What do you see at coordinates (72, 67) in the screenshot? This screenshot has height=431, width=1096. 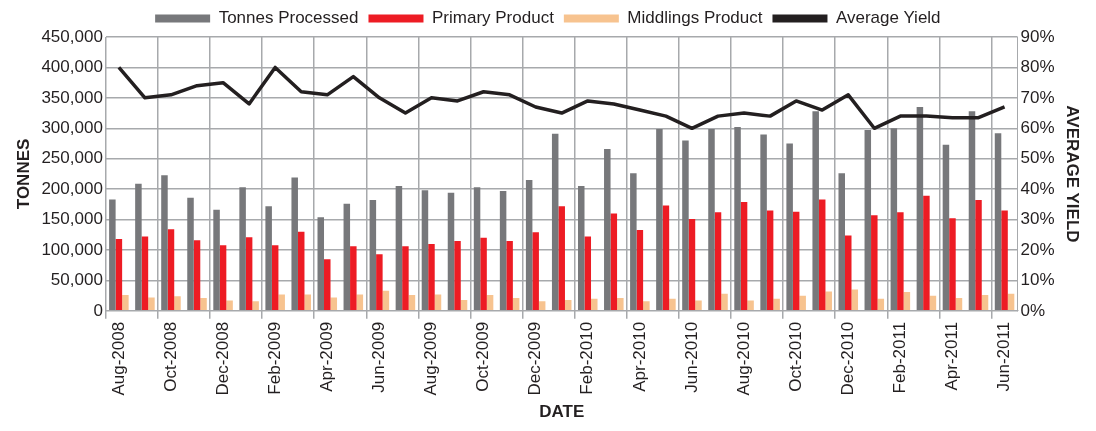 I see `y-tick-label: 400,000` at bounding box center [72, 67].